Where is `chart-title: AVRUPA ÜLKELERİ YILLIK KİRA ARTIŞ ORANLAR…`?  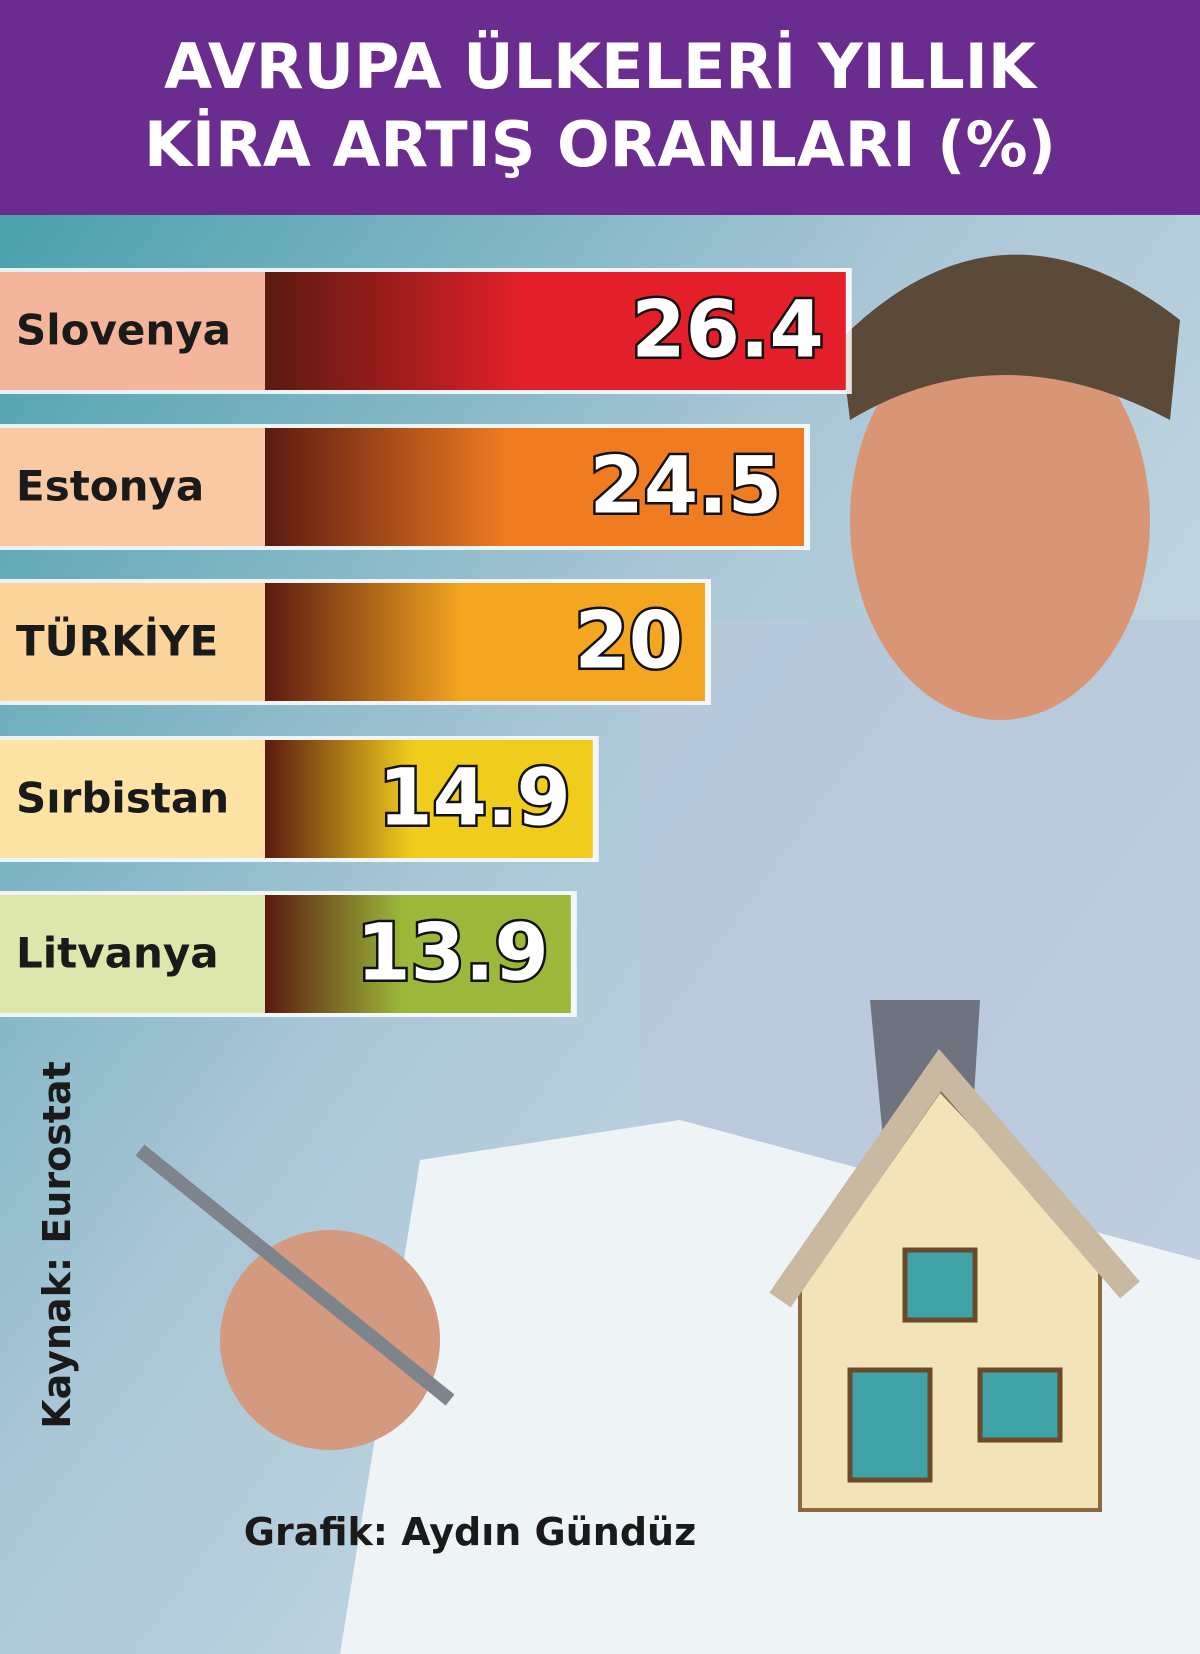
chart-title: AVRUPA ÜLKELERİ YILLIK KİRA ARTIŞ ORANLAR… is located at coordinates (600, 105).